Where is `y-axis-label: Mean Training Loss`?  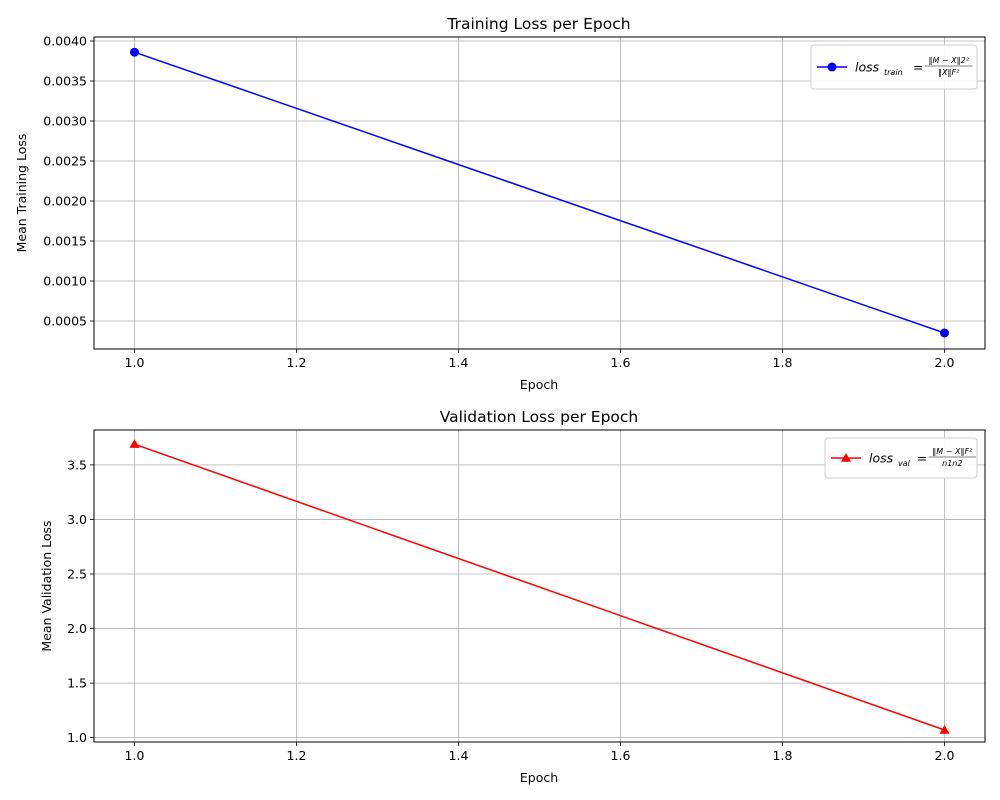
y-axis-label: Mean Training Loss is located at coordinates (21, 193).